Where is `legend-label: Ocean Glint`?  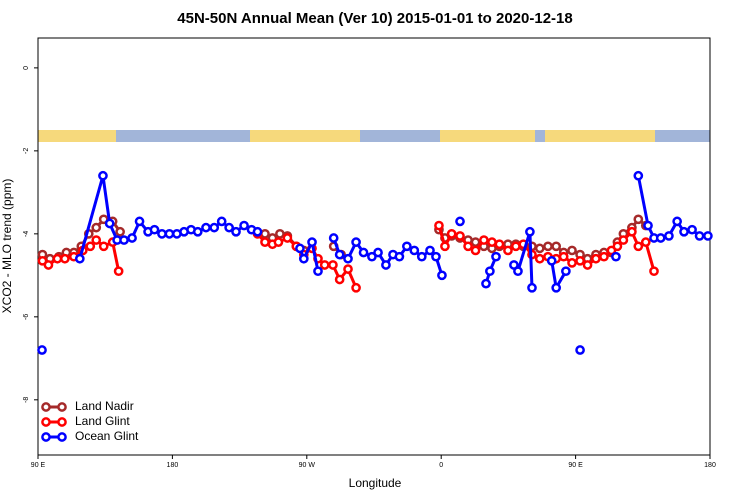 legend-label: Ocean Glint is located at coordinates (107, 436).